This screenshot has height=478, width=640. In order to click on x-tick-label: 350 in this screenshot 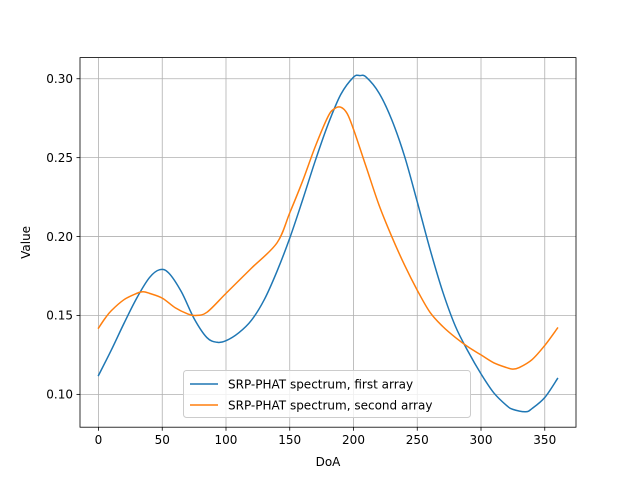, I will do `click(544, 440)`.